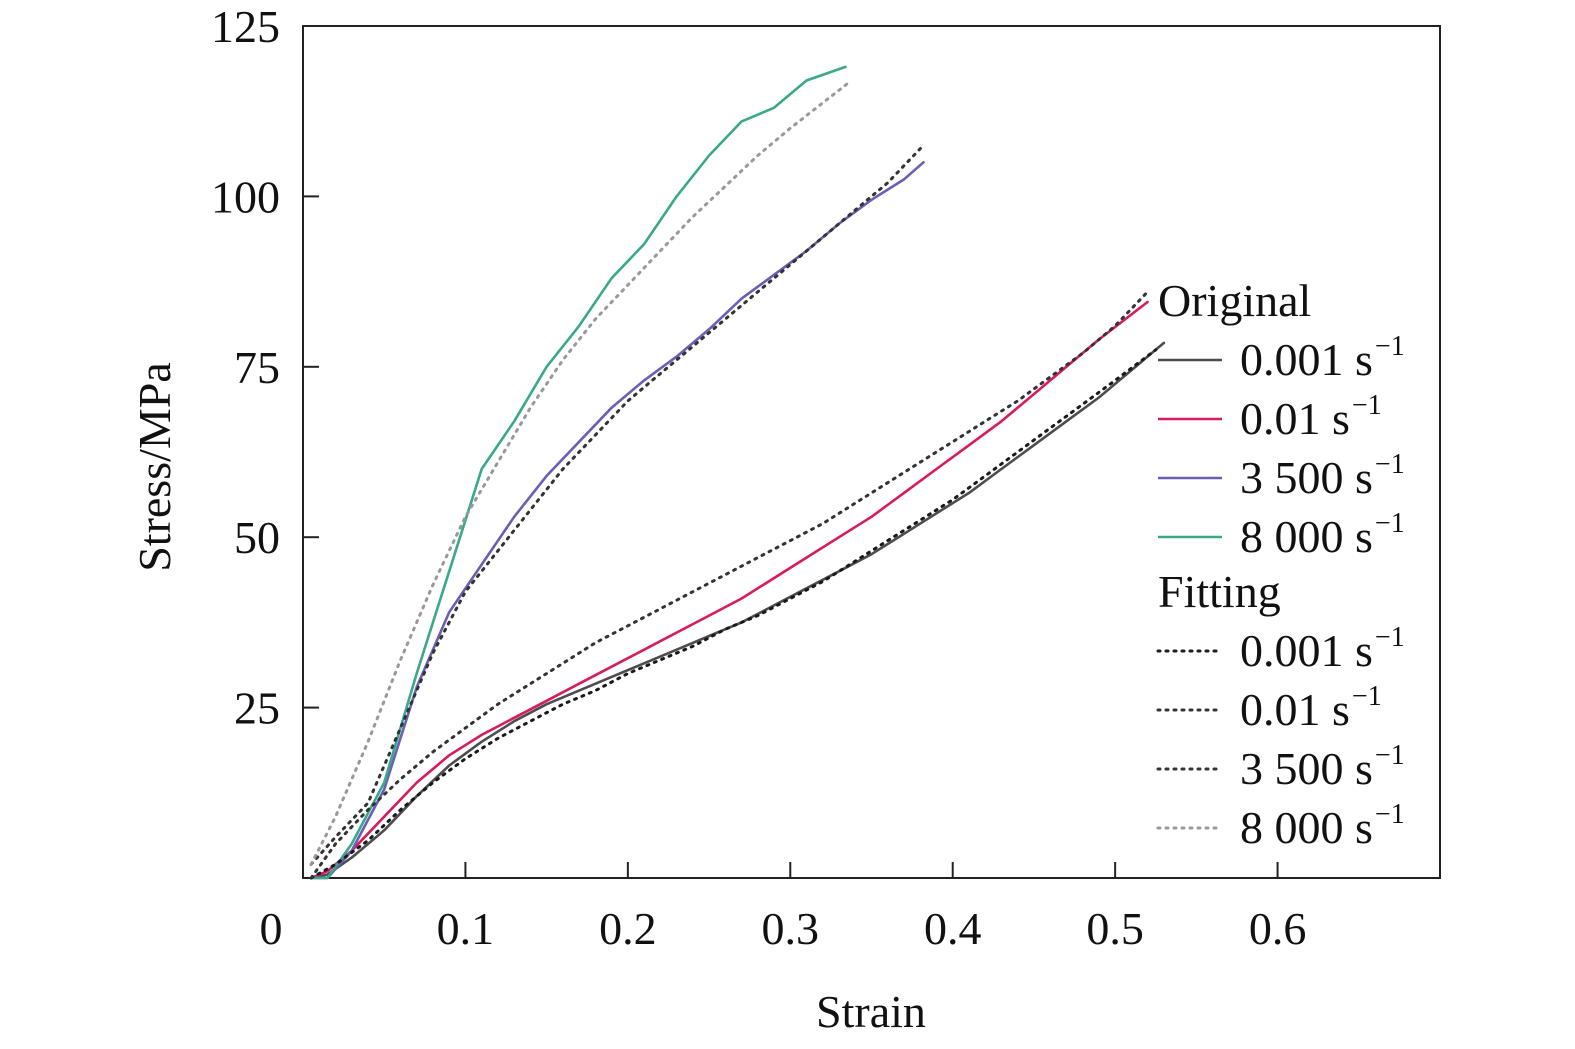 The width and height of the screenshot is (1575, 1049). I want to click on x-tick-label: 0.3, so click(791, 928).